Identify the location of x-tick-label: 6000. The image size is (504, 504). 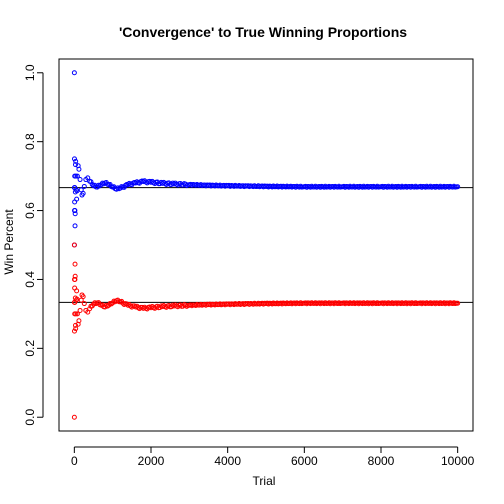
(304, 461).